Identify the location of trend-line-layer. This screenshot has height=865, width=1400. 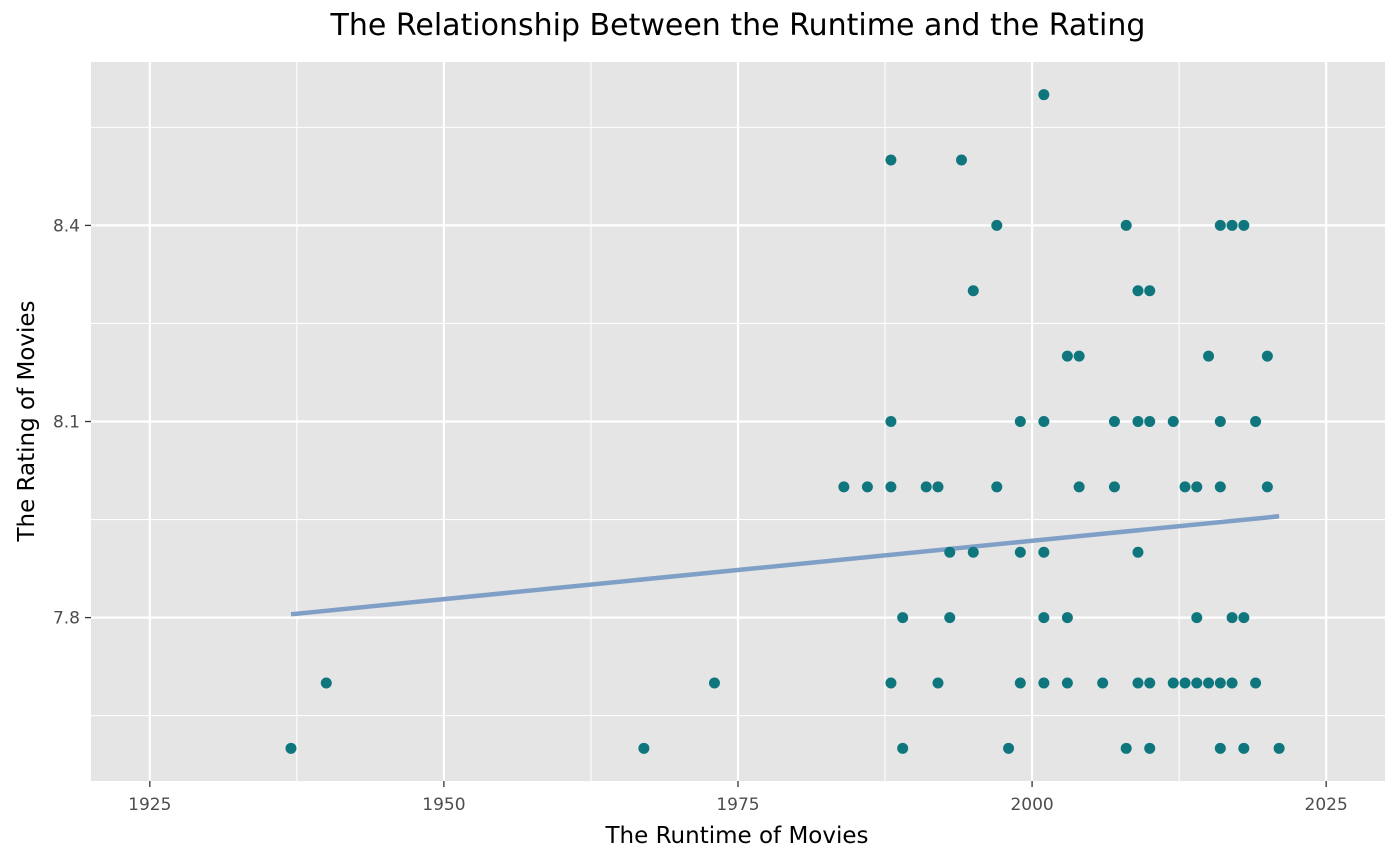
(785, 565).